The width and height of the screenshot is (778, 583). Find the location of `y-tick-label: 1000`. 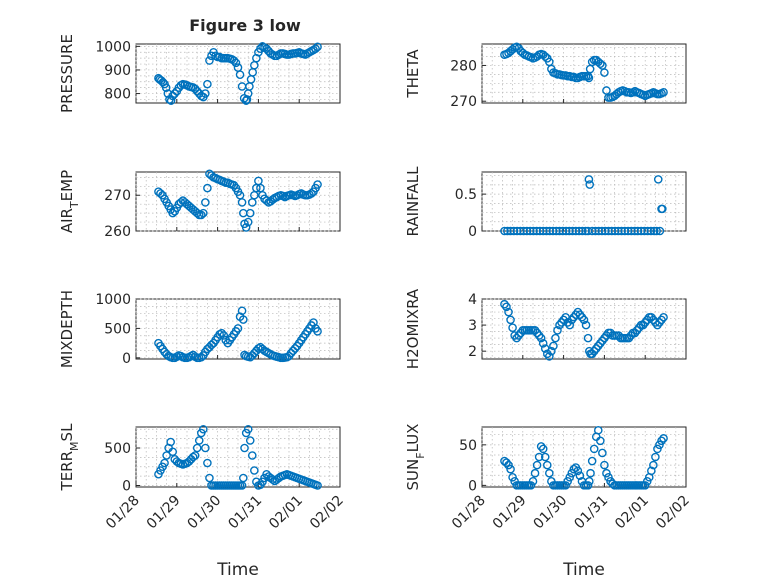

y-tick-label: 1000 is located at coordinates (113, 47).